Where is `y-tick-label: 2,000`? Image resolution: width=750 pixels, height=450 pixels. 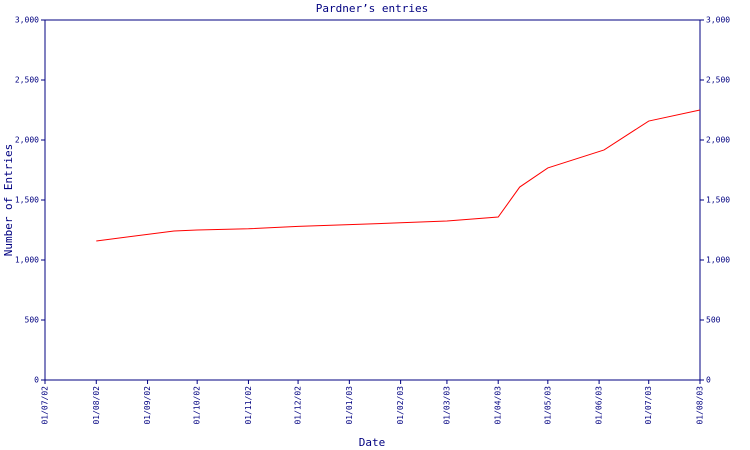
y-tick-label: 2,000 is located at coordinates (27, 140).